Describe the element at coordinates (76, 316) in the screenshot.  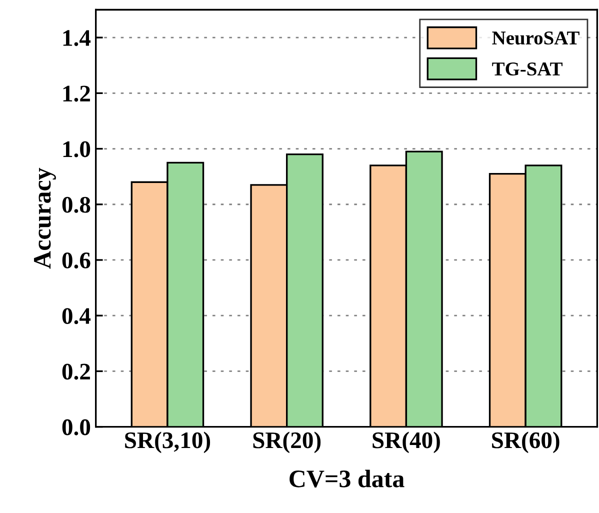
I see `y-tick-label: 0.4` at that location.